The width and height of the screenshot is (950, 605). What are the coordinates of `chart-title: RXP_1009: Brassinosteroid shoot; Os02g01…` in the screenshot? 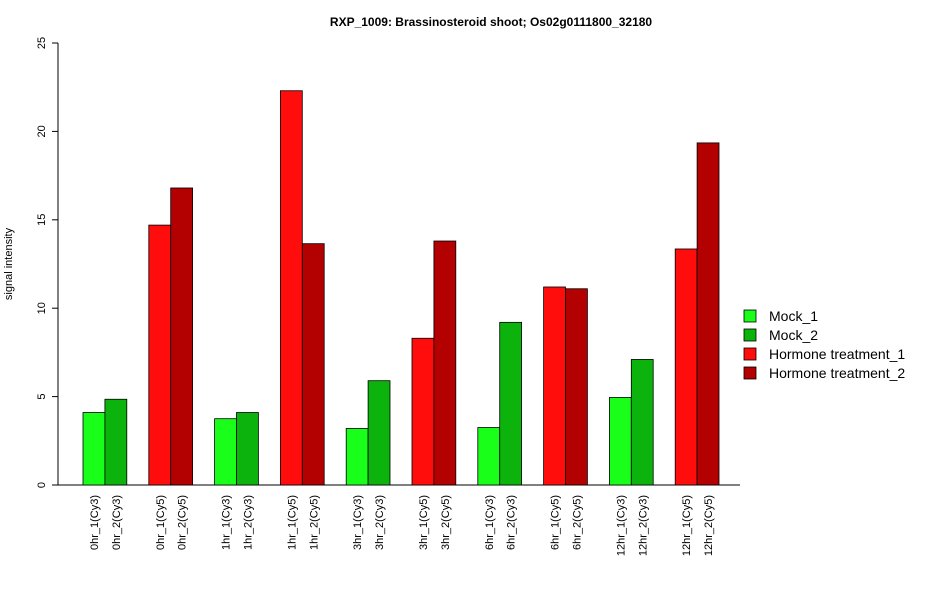 It's located at (491, 22).